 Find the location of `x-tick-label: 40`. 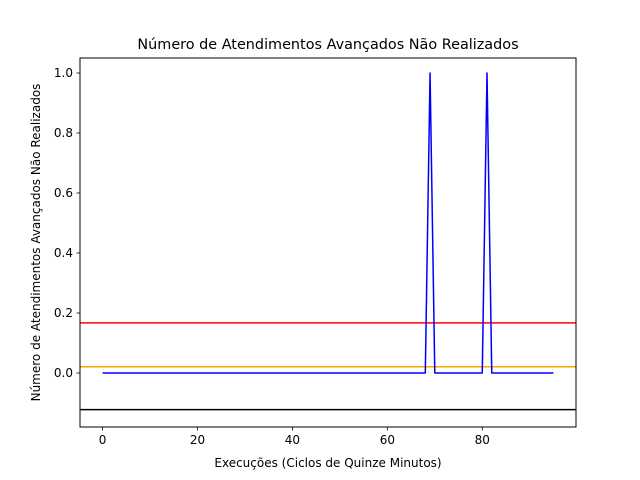

x-tick-label: 40 is located at coordinates (292, 440).